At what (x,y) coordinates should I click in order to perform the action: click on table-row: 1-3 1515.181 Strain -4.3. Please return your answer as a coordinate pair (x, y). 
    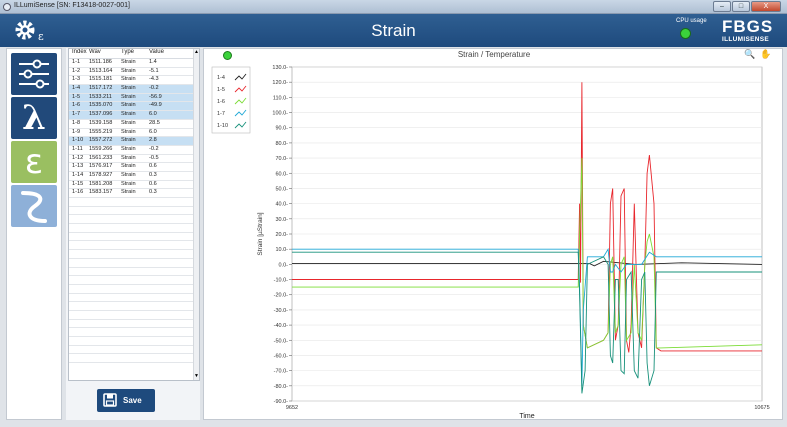
    Looking at the image, I should click on (134, 81).